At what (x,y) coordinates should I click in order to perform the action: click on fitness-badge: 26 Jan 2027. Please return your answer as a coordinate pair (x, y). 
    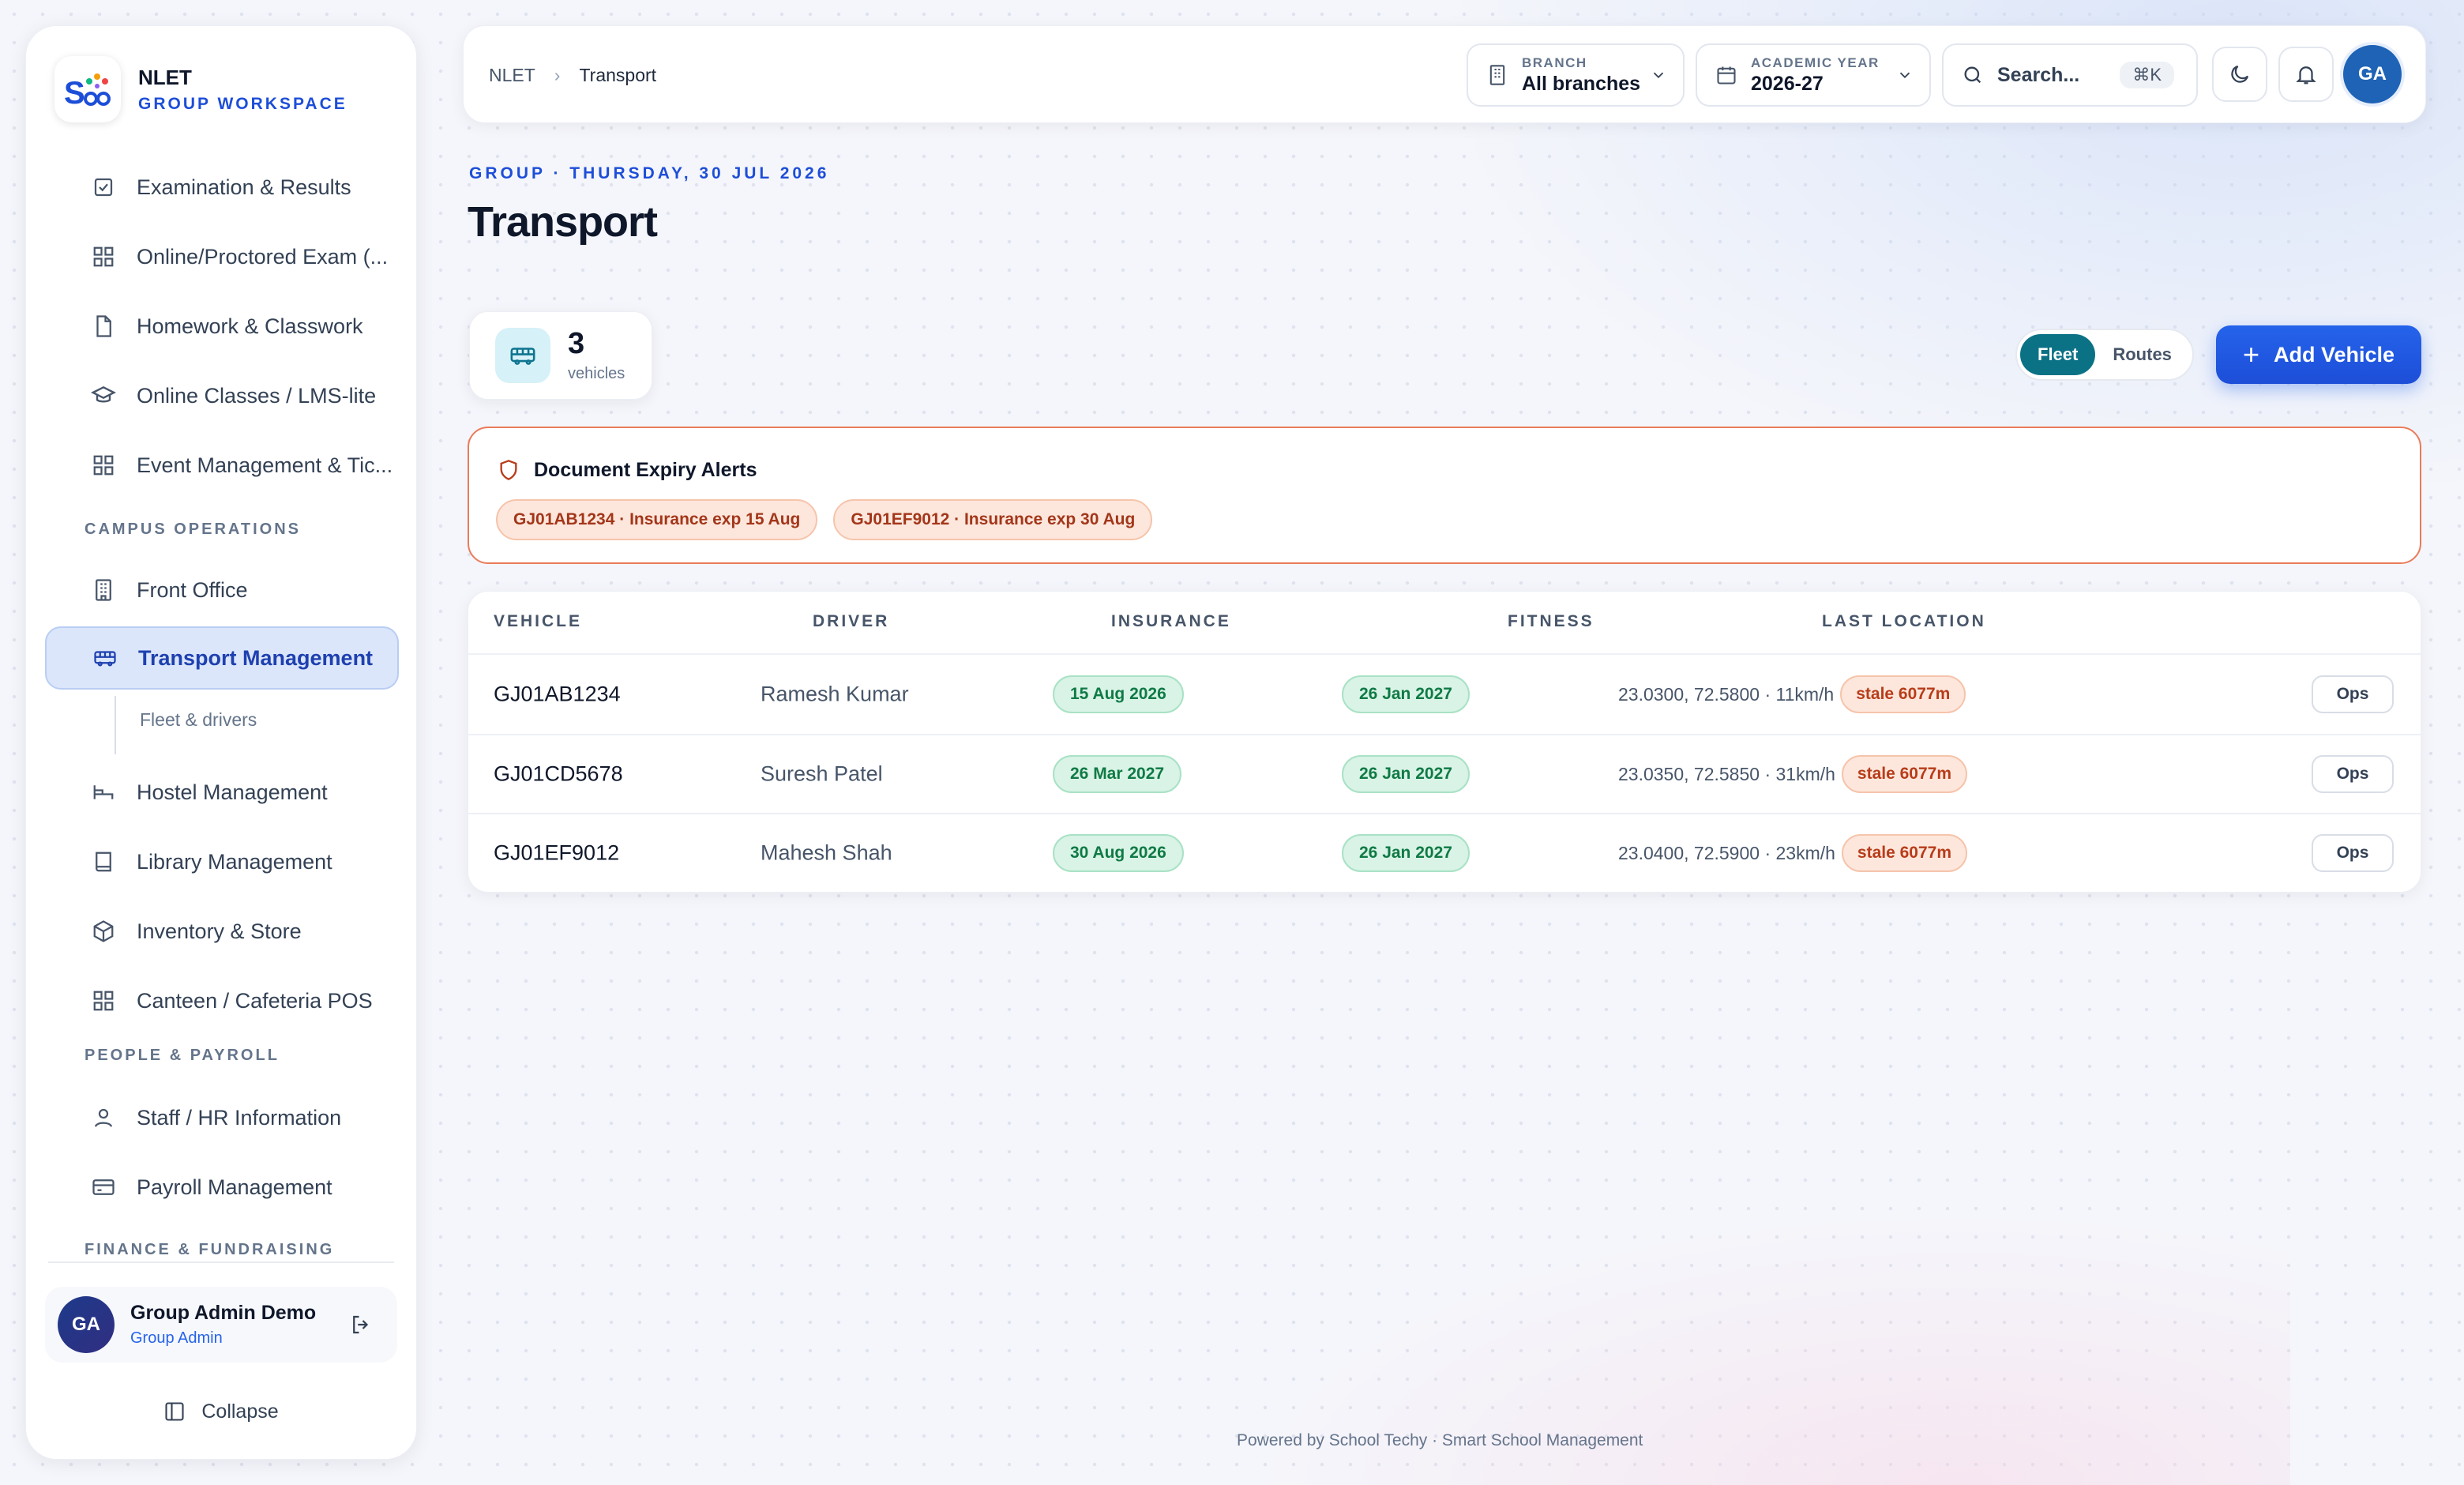
    Looking at the image, I should click on (1406, 774).